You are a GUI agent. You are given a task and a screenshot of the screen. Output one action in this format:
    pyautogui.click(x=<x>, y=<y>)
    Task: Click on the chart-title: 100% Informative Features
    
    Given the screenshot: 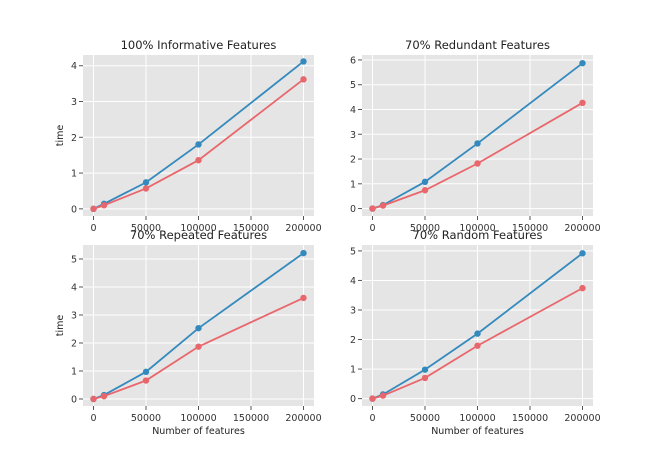 What is the action you would take?
    pyautogui.click(x=199, y=45)
    